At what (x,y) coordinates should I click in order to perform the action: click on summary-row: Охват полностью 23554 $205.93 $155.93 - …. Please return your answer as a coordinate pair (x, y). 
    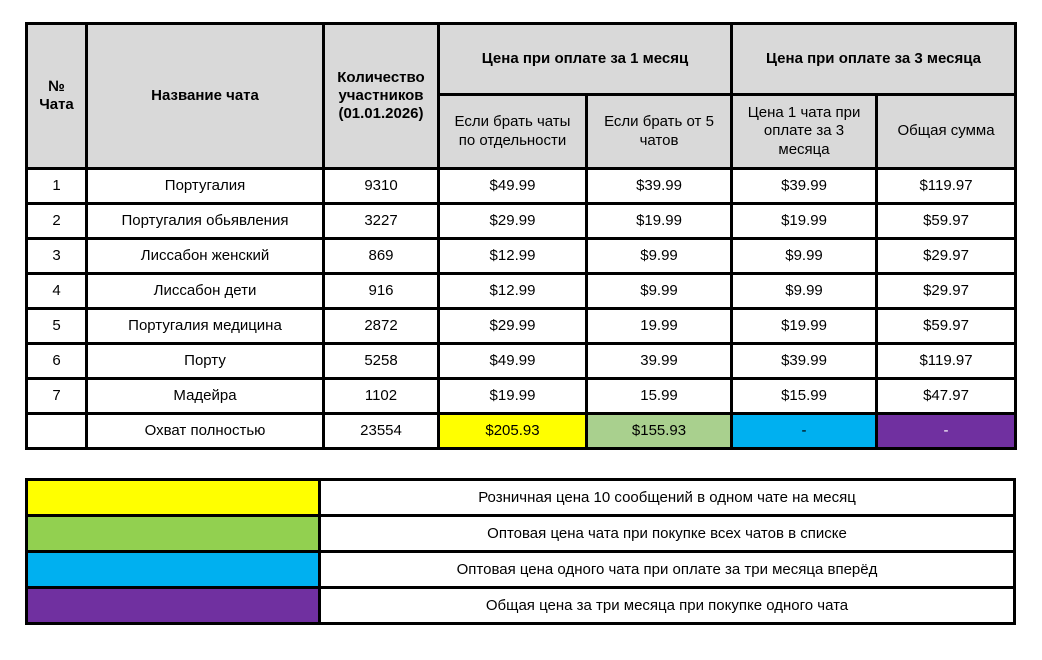
    Looking at the image, I should click on (521, 431).